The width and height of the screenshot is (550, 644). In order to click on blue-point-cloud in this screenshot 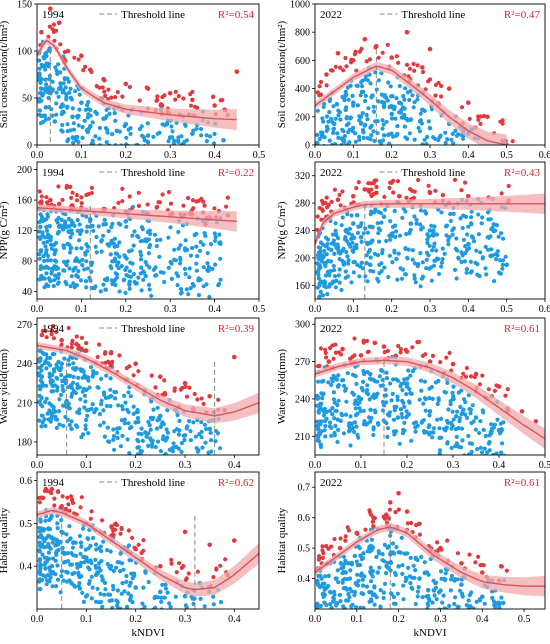, I will do `click(411, 247)`.